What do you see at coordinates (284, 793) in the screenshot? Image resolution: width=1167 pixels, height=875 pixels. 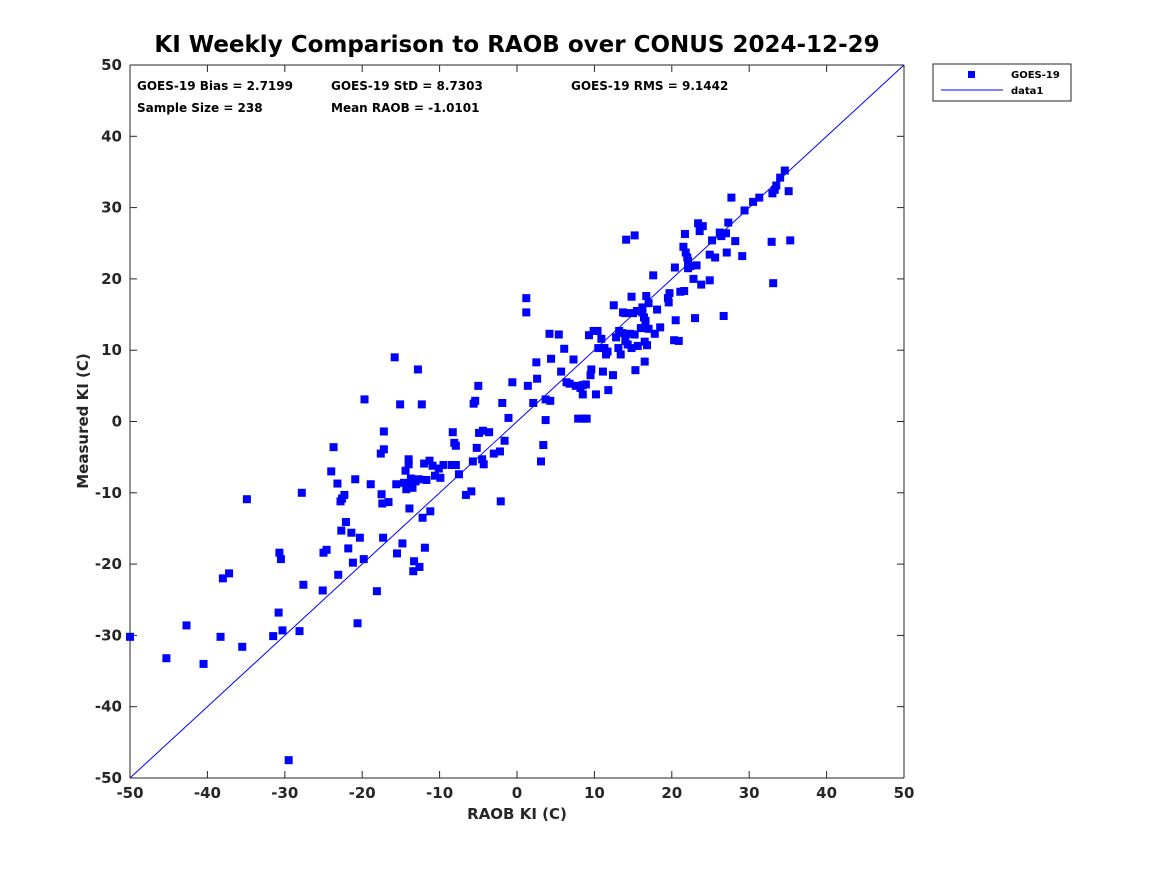 I see `x-tick-label: -30` at bounding box center [284, 793].